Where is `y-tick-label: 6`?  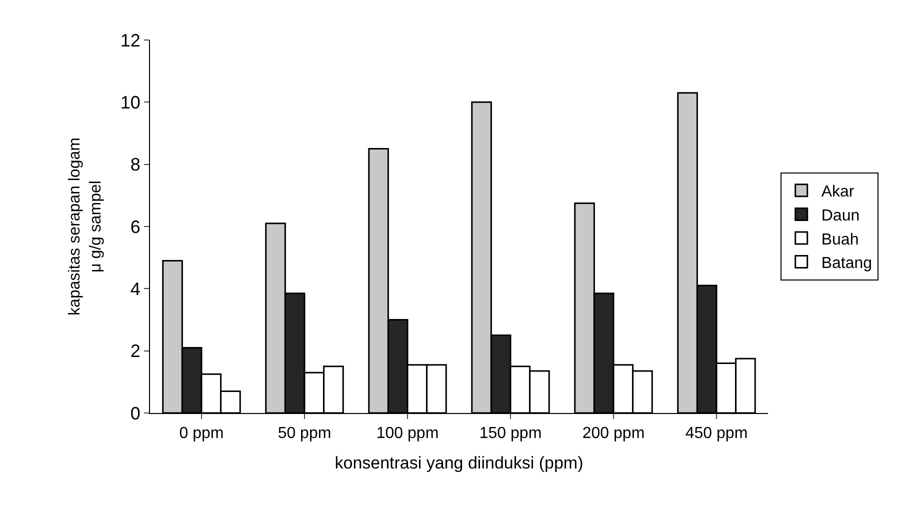 y-tick-label: 6 is located at coordinates (135, 226).